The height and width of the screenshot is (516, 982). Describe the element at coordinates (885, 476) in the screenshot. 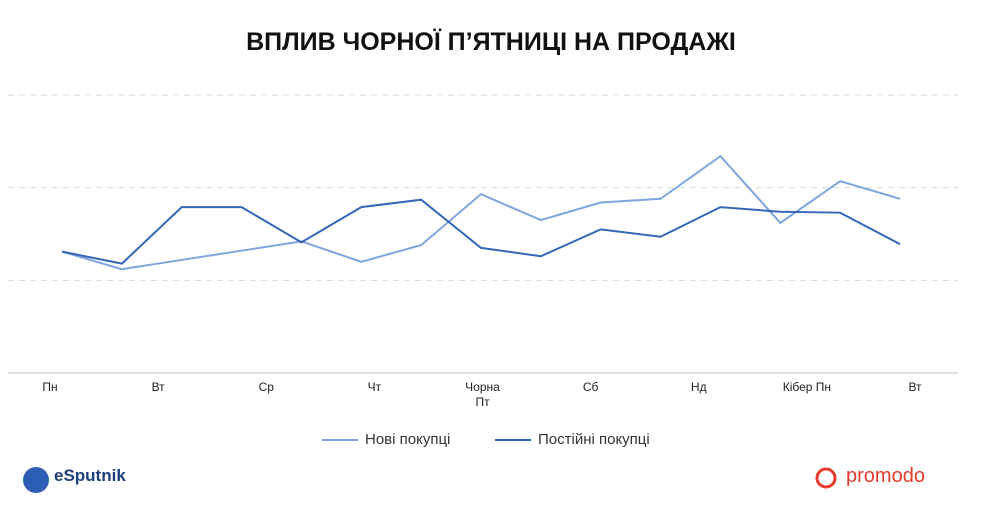

I see `logo-right: promodo` at that location.